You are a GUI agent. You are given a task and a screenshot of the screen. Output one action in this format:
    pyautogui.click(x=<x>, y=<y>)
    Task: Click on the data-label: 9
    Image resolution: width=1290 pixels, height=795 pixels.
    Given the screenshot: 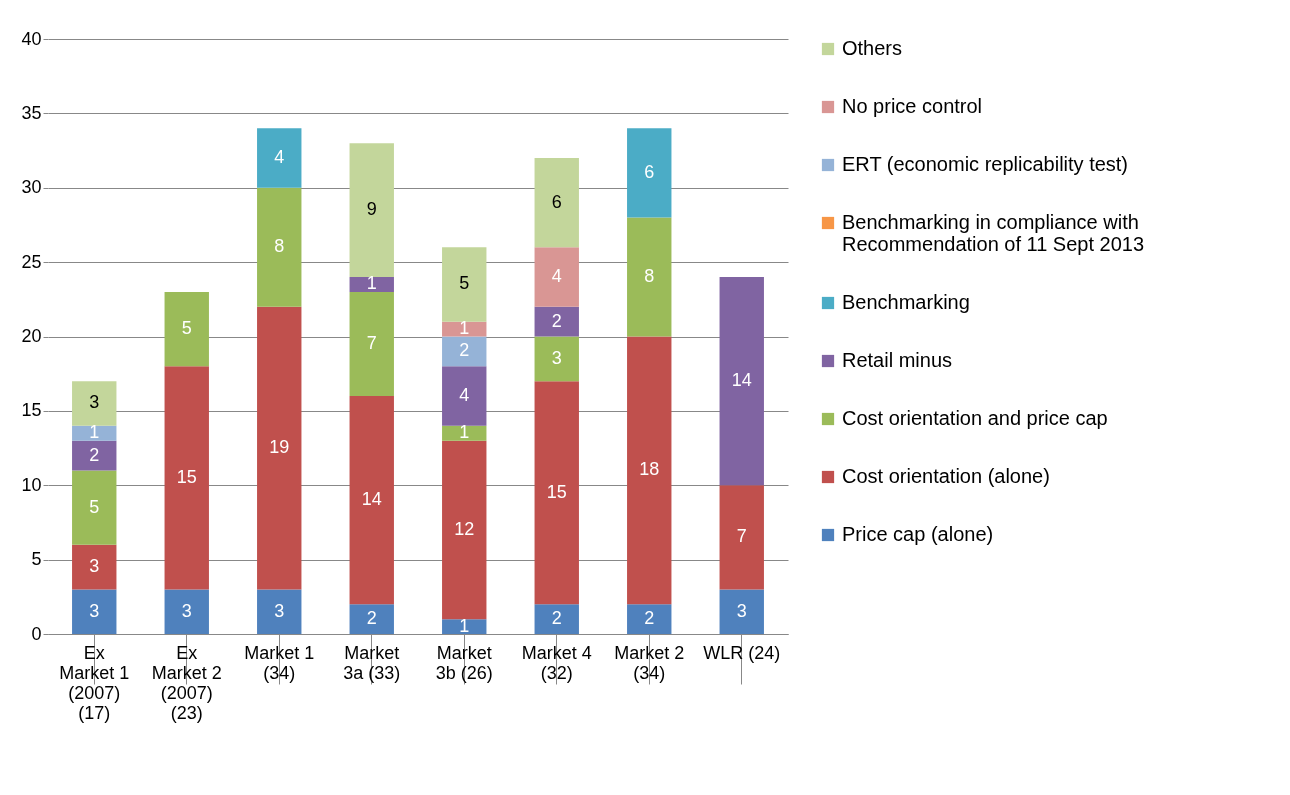 What is the action you would take?
    pyautogui.click(x=371, y=209)
    